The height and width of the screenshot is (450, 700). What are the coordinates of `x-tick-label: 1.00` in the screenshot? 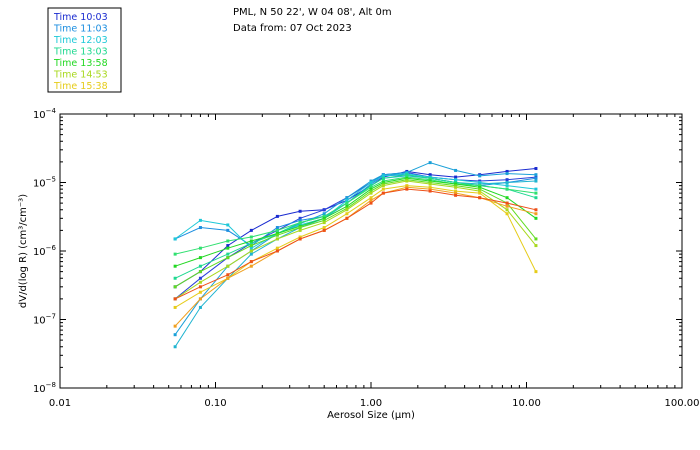 It's located at (371, 403).